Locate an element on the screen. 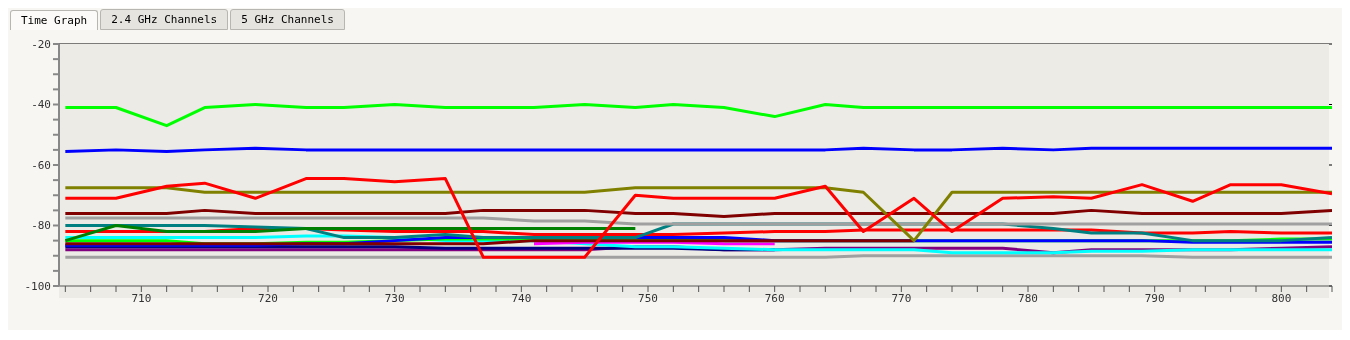  x-tick-label: 740 is located at coordinates (521, 298).